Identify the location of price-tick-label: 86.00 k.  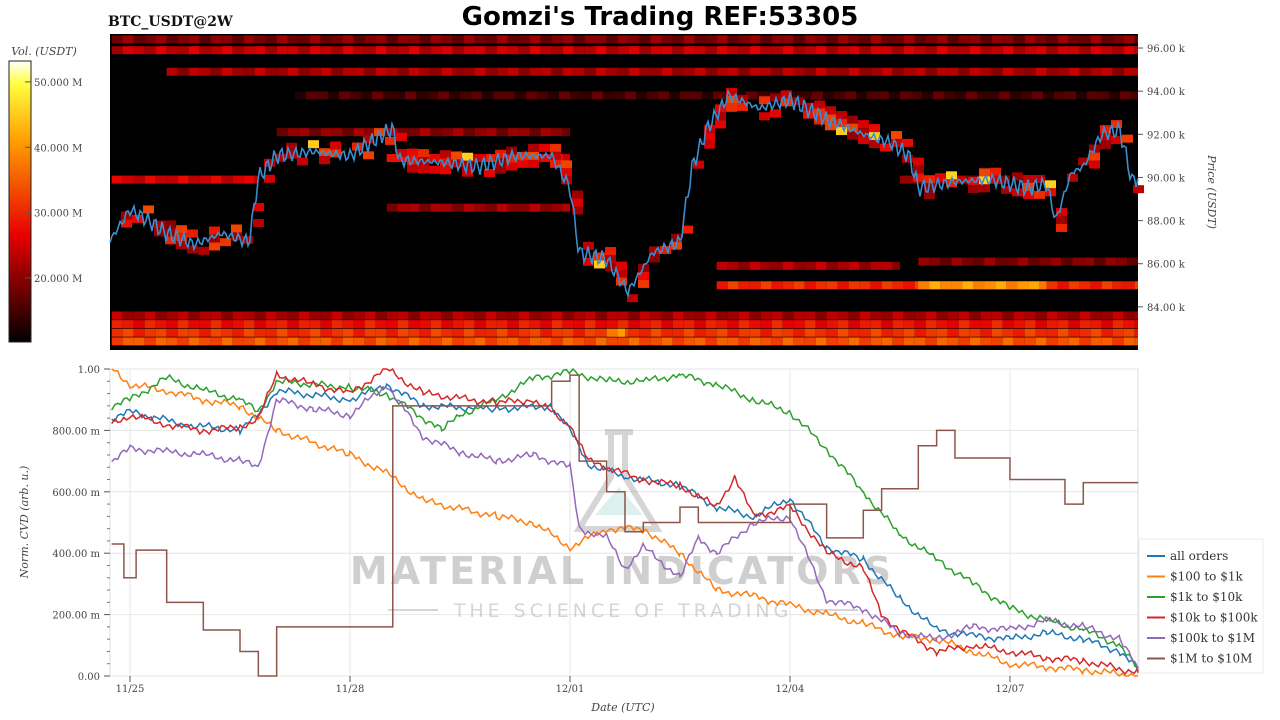
(1166, 265).